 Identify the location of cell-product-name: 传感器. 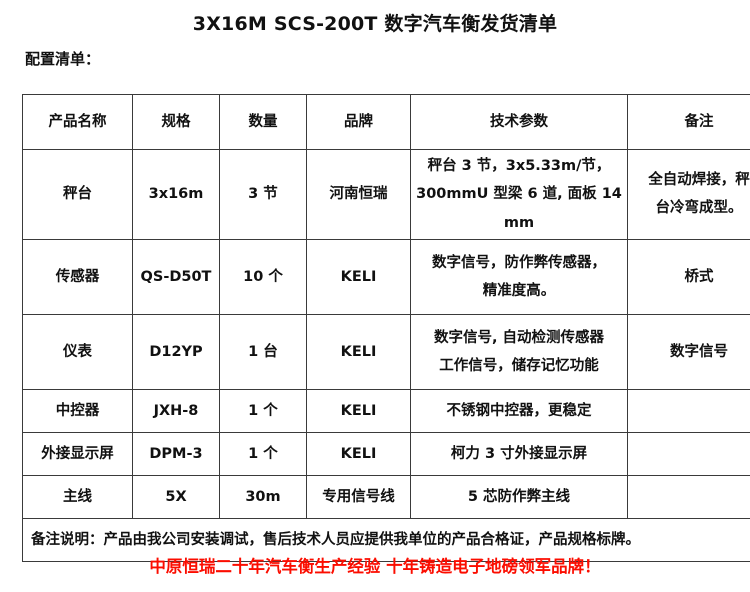
(77, 276).